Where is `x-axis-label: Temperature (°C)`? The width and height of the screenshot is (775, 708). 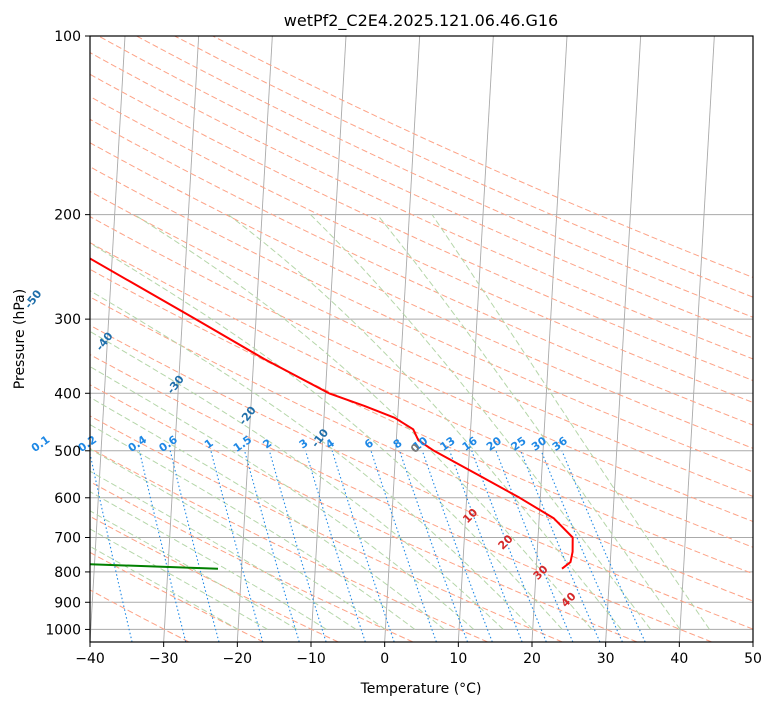 x-axis-label: Temperature (°C) is located at coordinates (421, 689).